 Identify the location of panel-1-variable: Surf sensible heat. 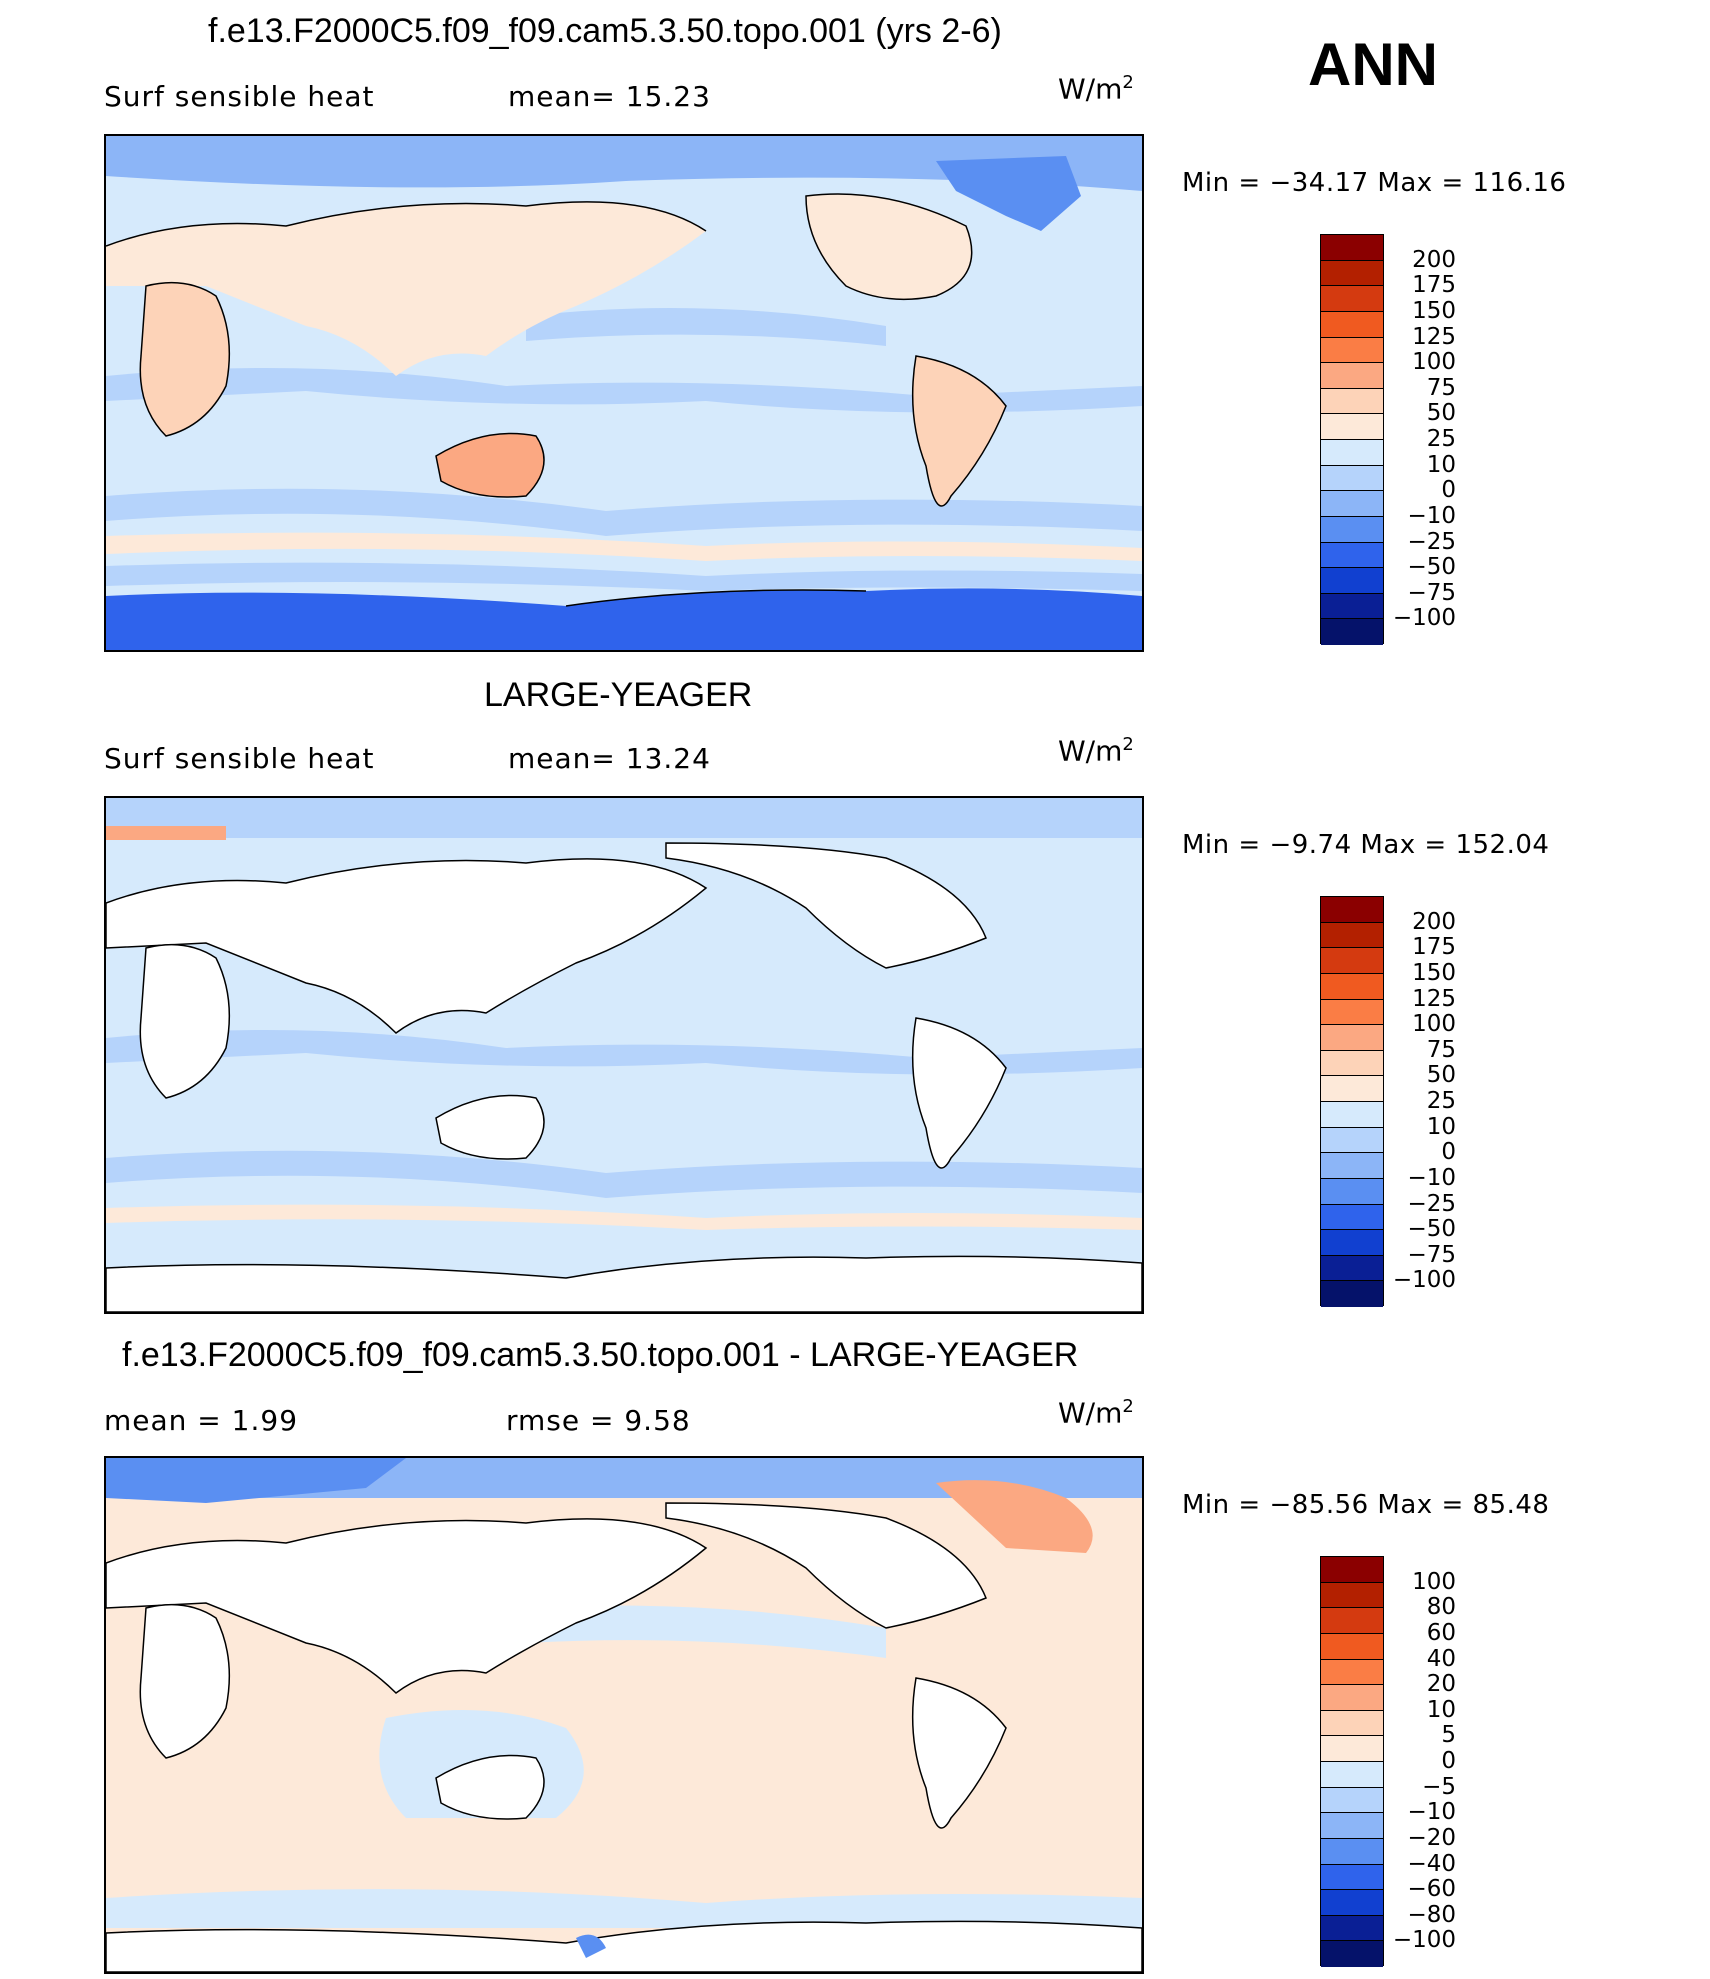
(239, 96).